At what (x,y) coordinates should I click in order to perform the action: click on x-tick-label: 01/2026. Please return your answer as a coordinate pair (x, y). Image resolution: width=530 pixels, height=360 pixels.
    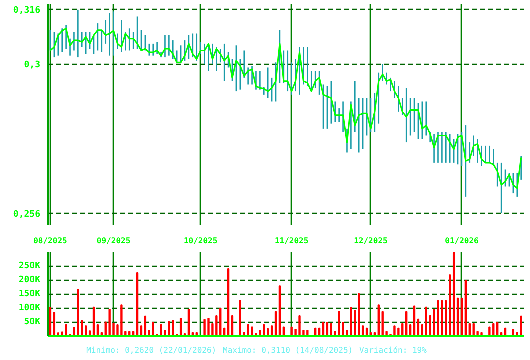
    Looking at the image, I should click on (462, 241).